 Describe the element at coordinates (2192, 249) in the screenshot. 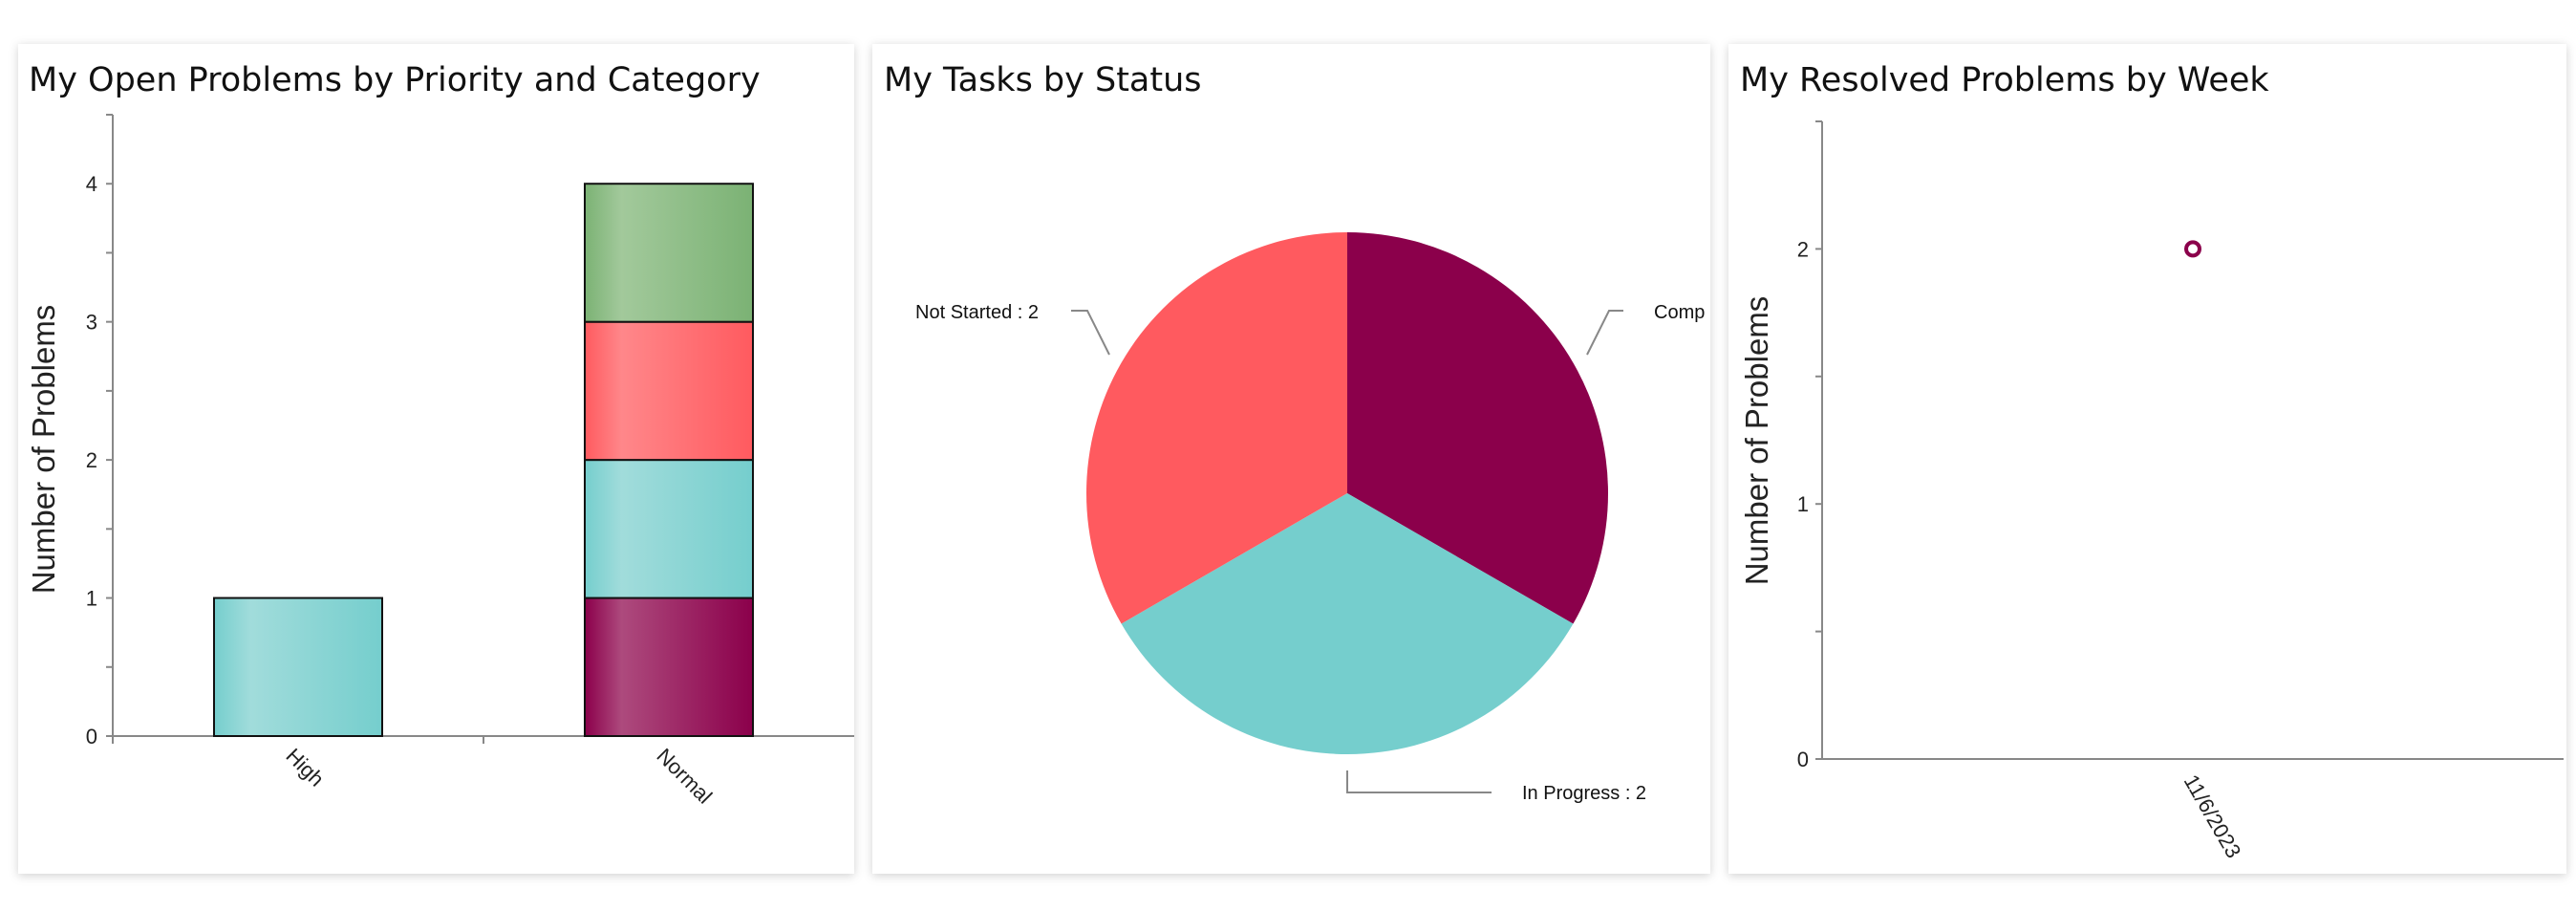

I see `data-point` at that location.